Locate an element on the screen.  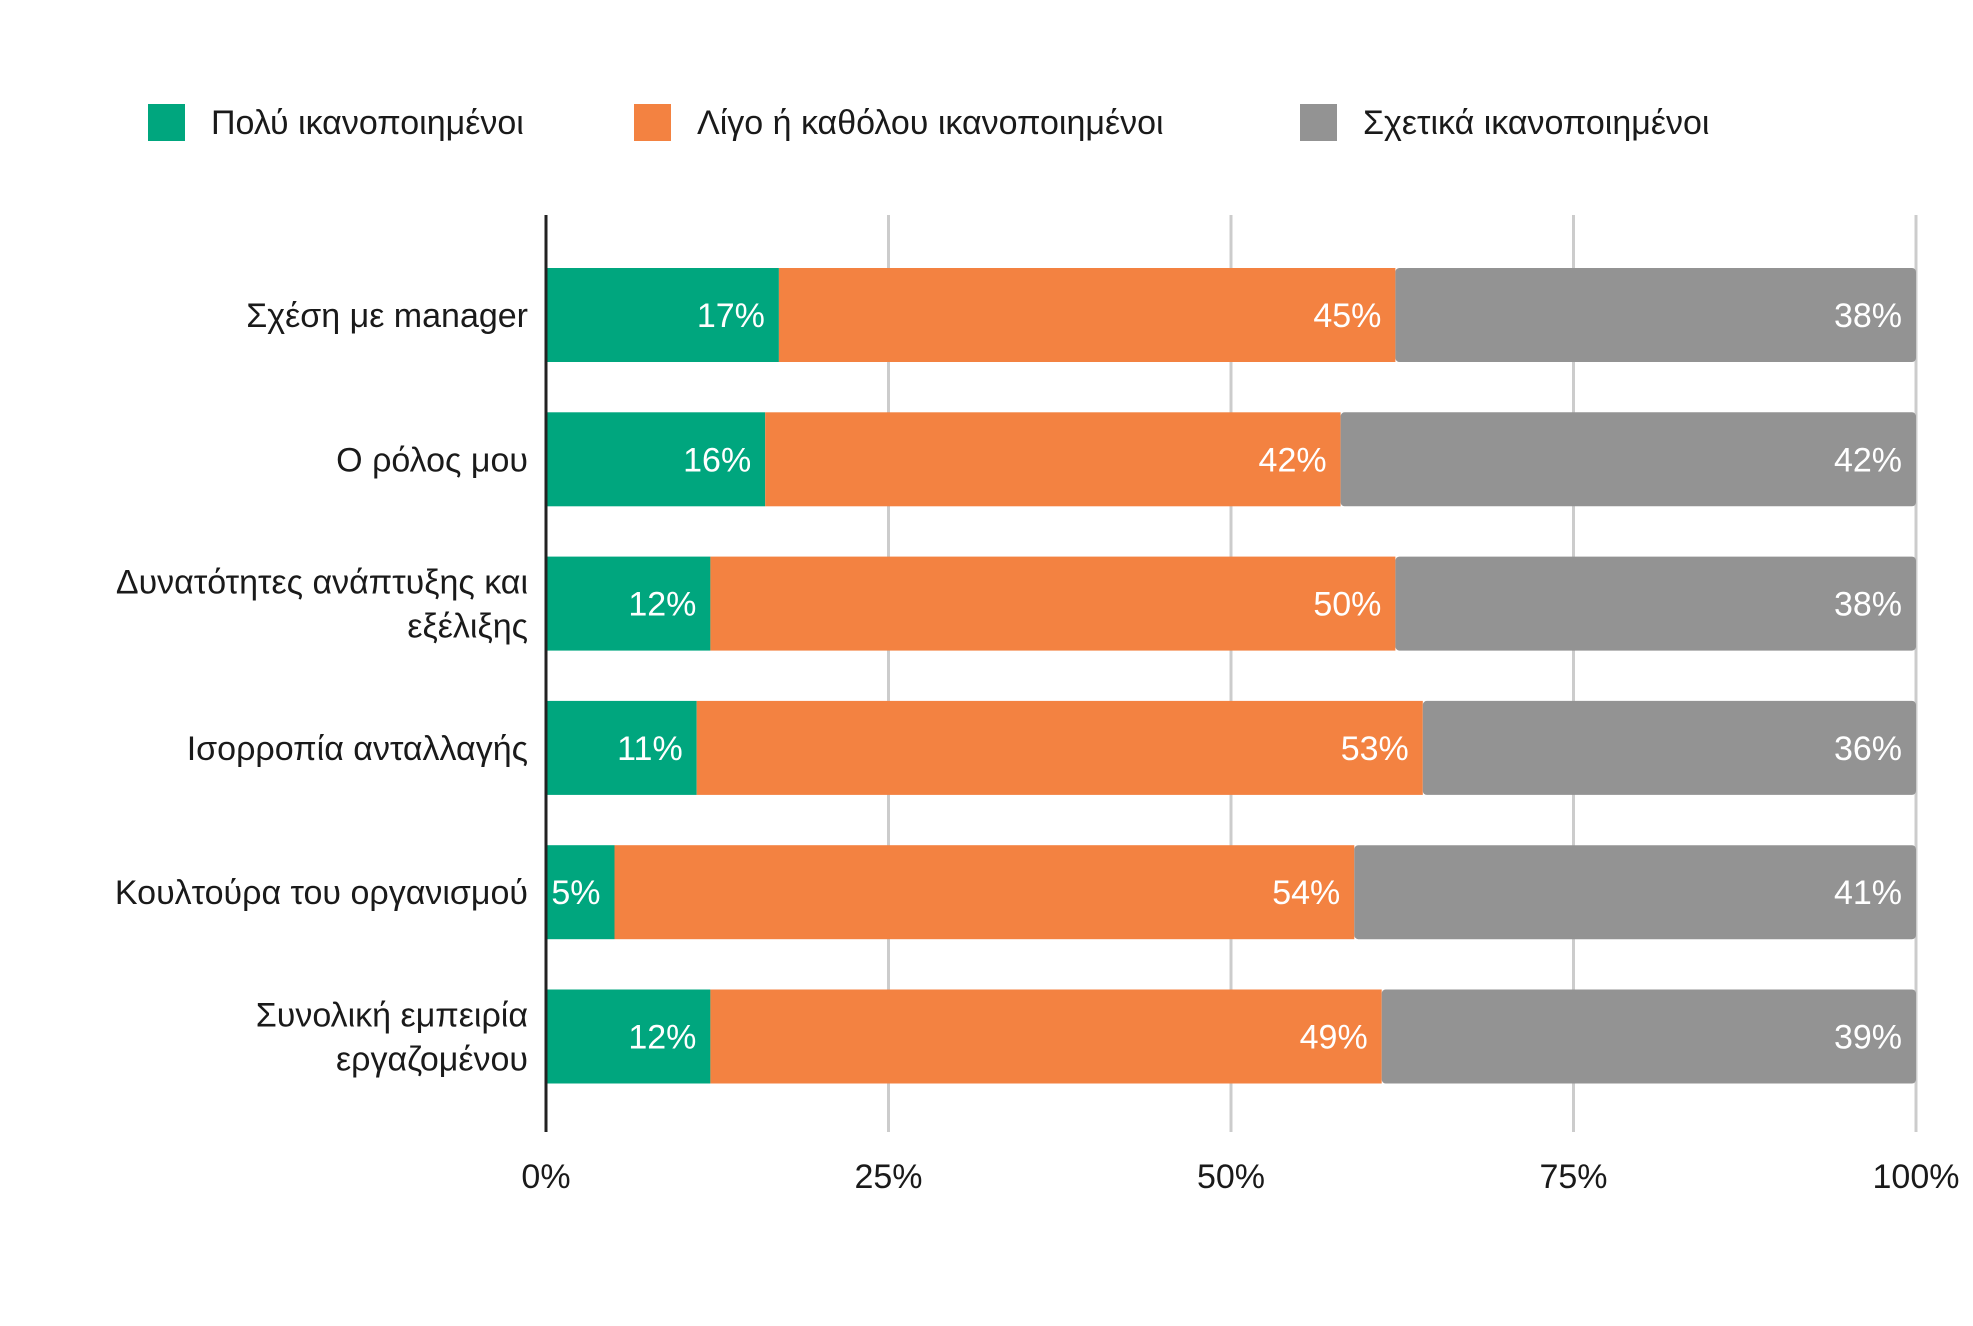
category-label: Ισορροπία ανταλλαγής is located at coordinates (357, 749).